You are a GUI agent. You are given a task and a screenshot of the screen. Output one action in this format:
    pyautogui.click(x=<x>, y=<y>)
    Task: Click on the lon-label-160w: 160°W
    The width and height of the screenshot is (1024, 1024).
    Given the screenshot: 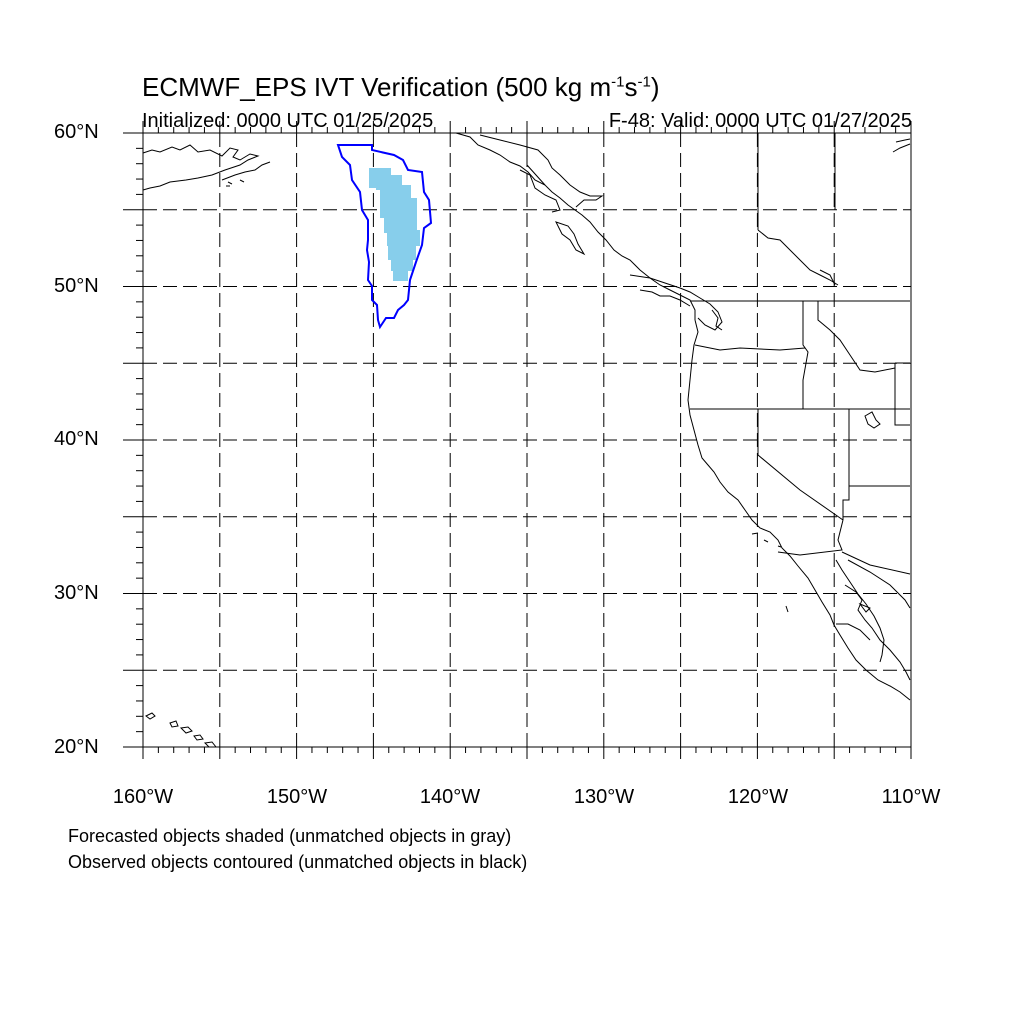 What is the action you would take?
    pyautogui.click(x=143, y=797)
    